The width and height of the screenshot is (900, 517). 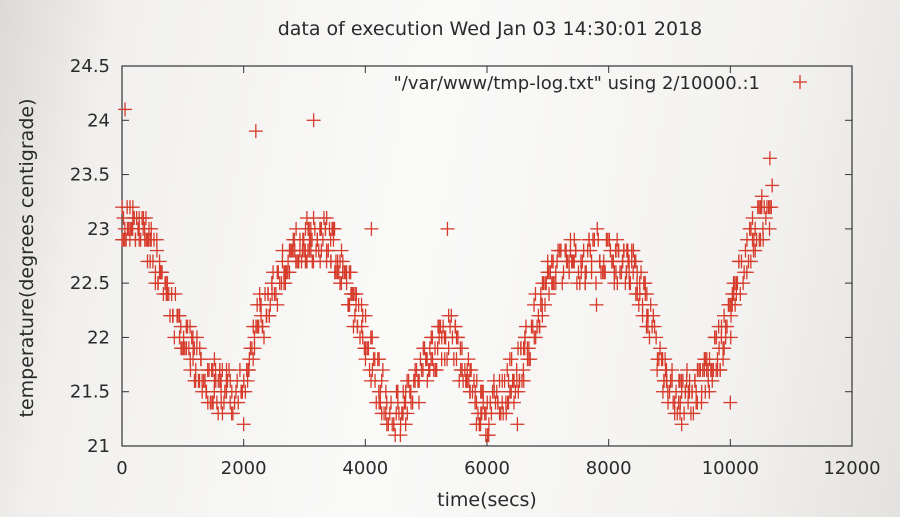 I want to click on x-tick-label: 8000, so click(x=609, y=468).